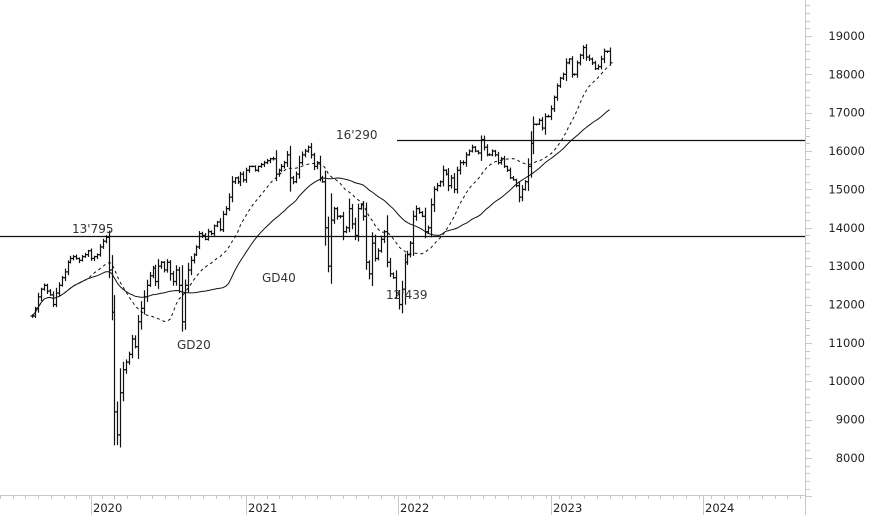  What do you see at coordinates (567, 508) in the screenshot?
I see `x-tick-label: 2023` at bounding box center [567, 508].